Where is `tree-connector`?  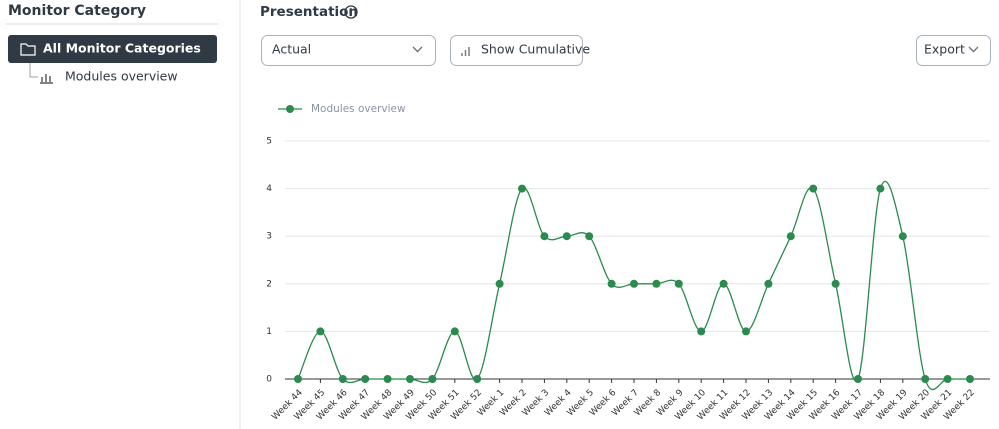 tree-connector is located at coordinates (33, 70).